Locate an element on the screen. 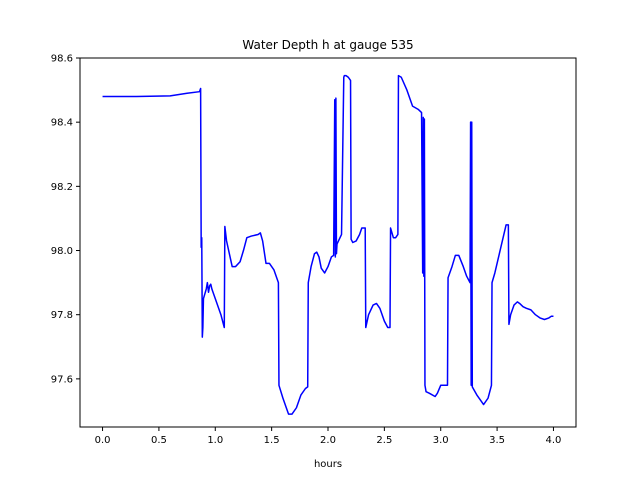  x-axis: 0.0 0.5 1.0 1.5 2.0 2.5 3.0 3.5 4.0 is located at coordinates (328, 436).